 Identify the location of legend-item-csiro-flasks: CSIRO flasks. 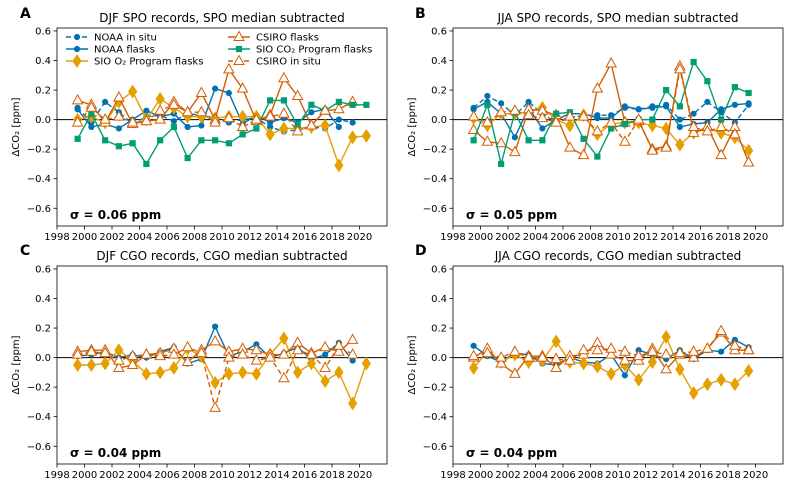
(273, 37).